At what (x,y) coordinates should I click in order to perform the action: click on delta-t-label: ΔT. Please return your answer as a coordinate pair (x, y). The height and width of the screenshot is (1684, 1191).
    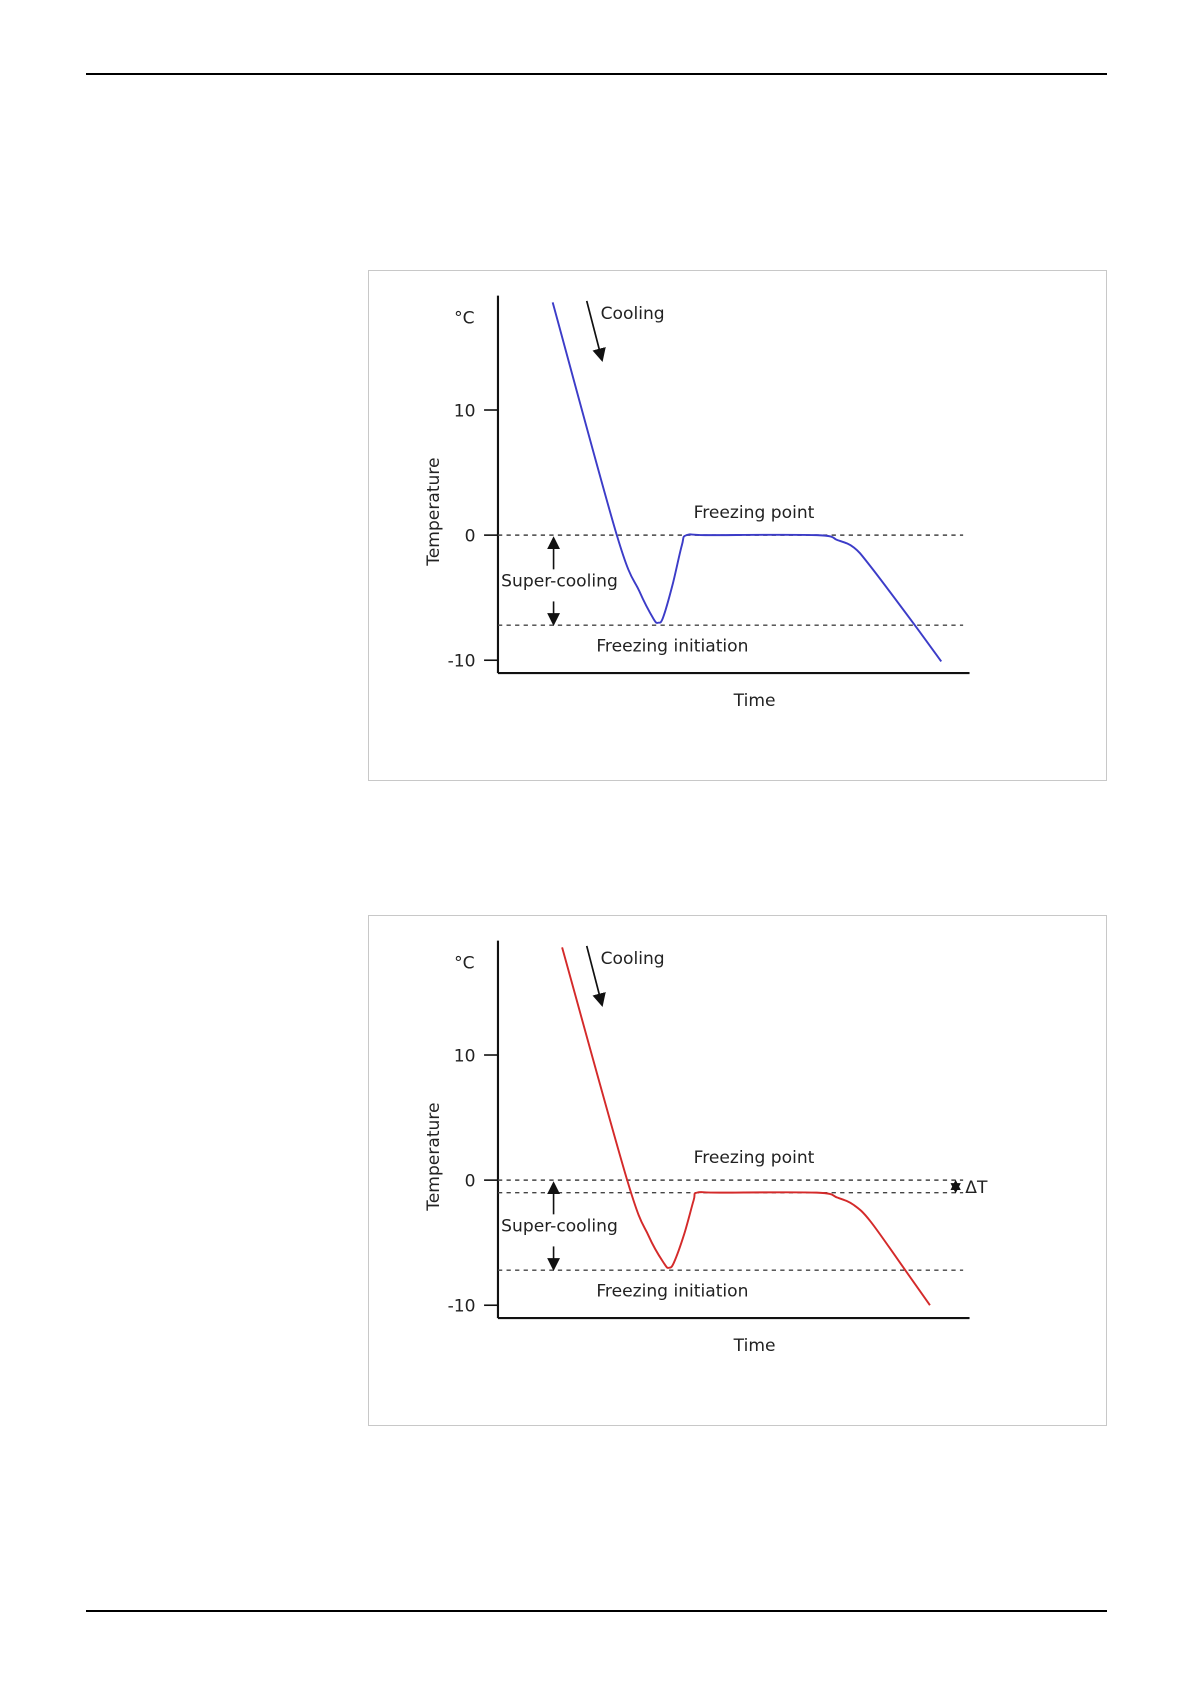
    Looking at the image, I should click on (976, 1188).